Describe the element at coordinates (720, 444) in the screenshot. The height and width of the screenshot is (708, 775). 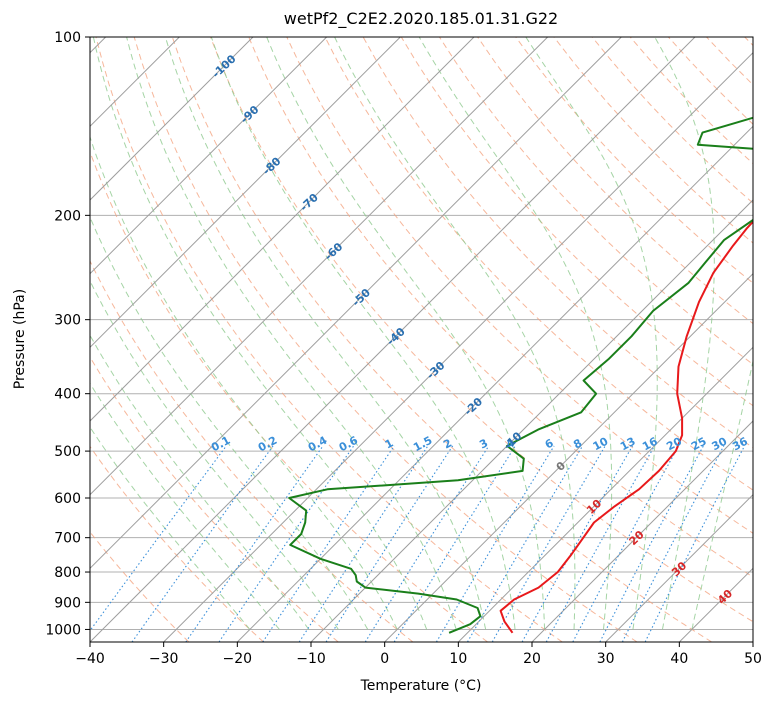
I see `mixing-ratio-label: 30` at that location.